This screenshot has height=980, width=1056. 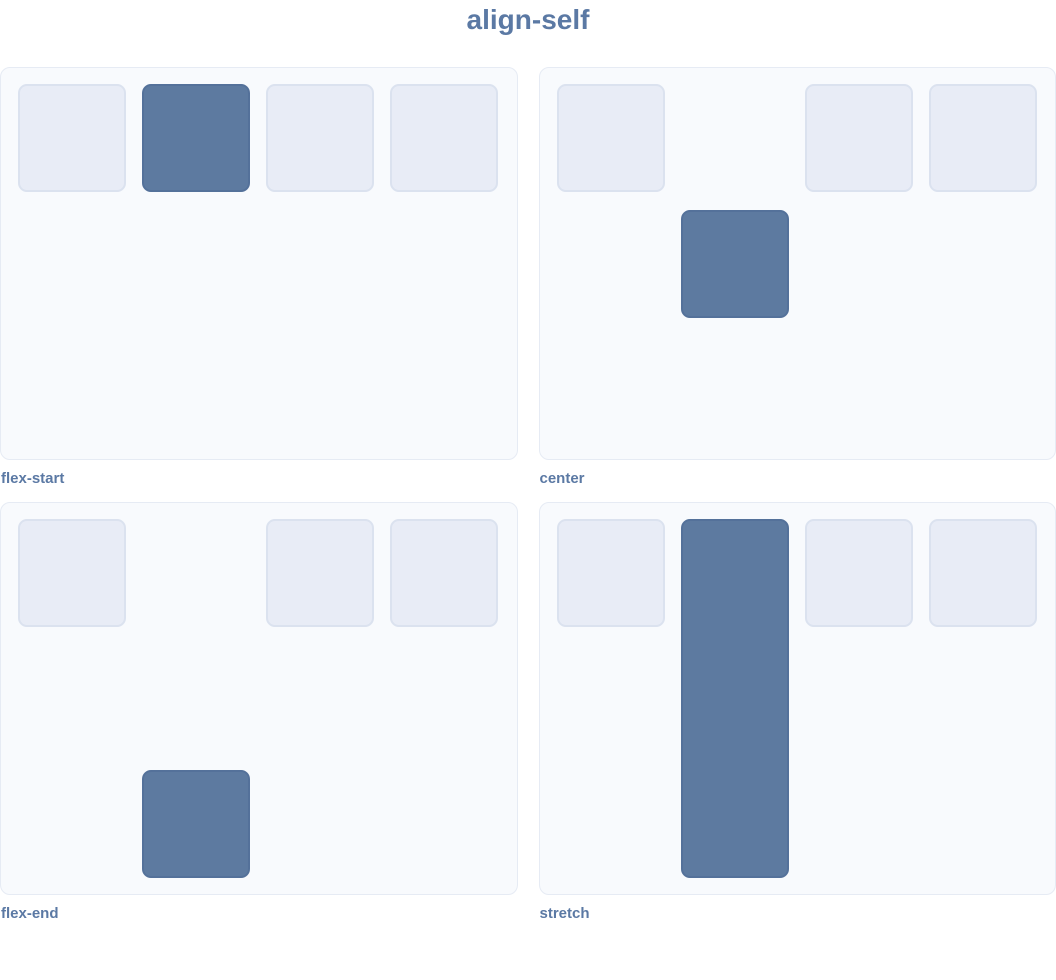 I want to click on example-label: center, so click(x=798, y=478).